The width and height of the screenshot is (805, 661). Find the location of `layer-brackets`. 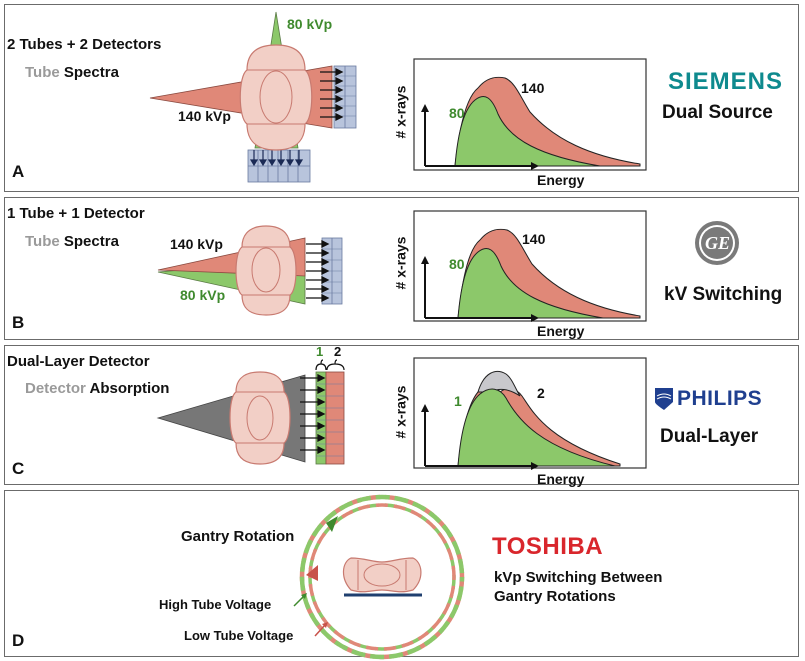

layer-brackets is located at coordinates (330, 365).